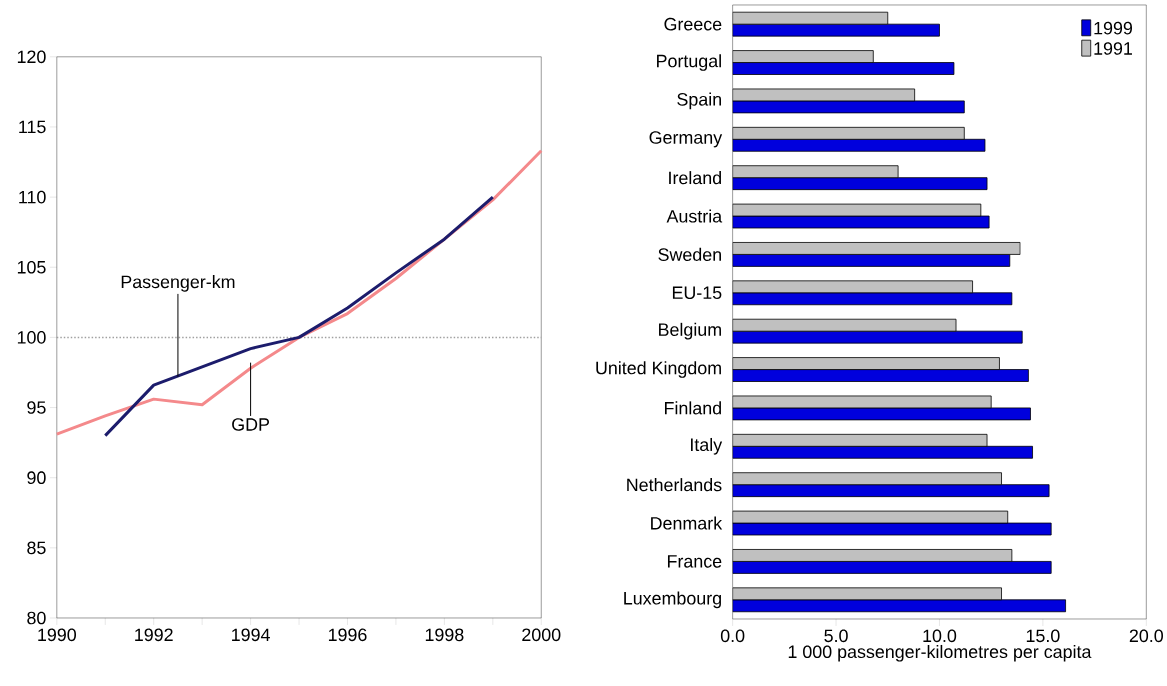  I want to click on y-tick-label: Denmark, so click(687, 523).